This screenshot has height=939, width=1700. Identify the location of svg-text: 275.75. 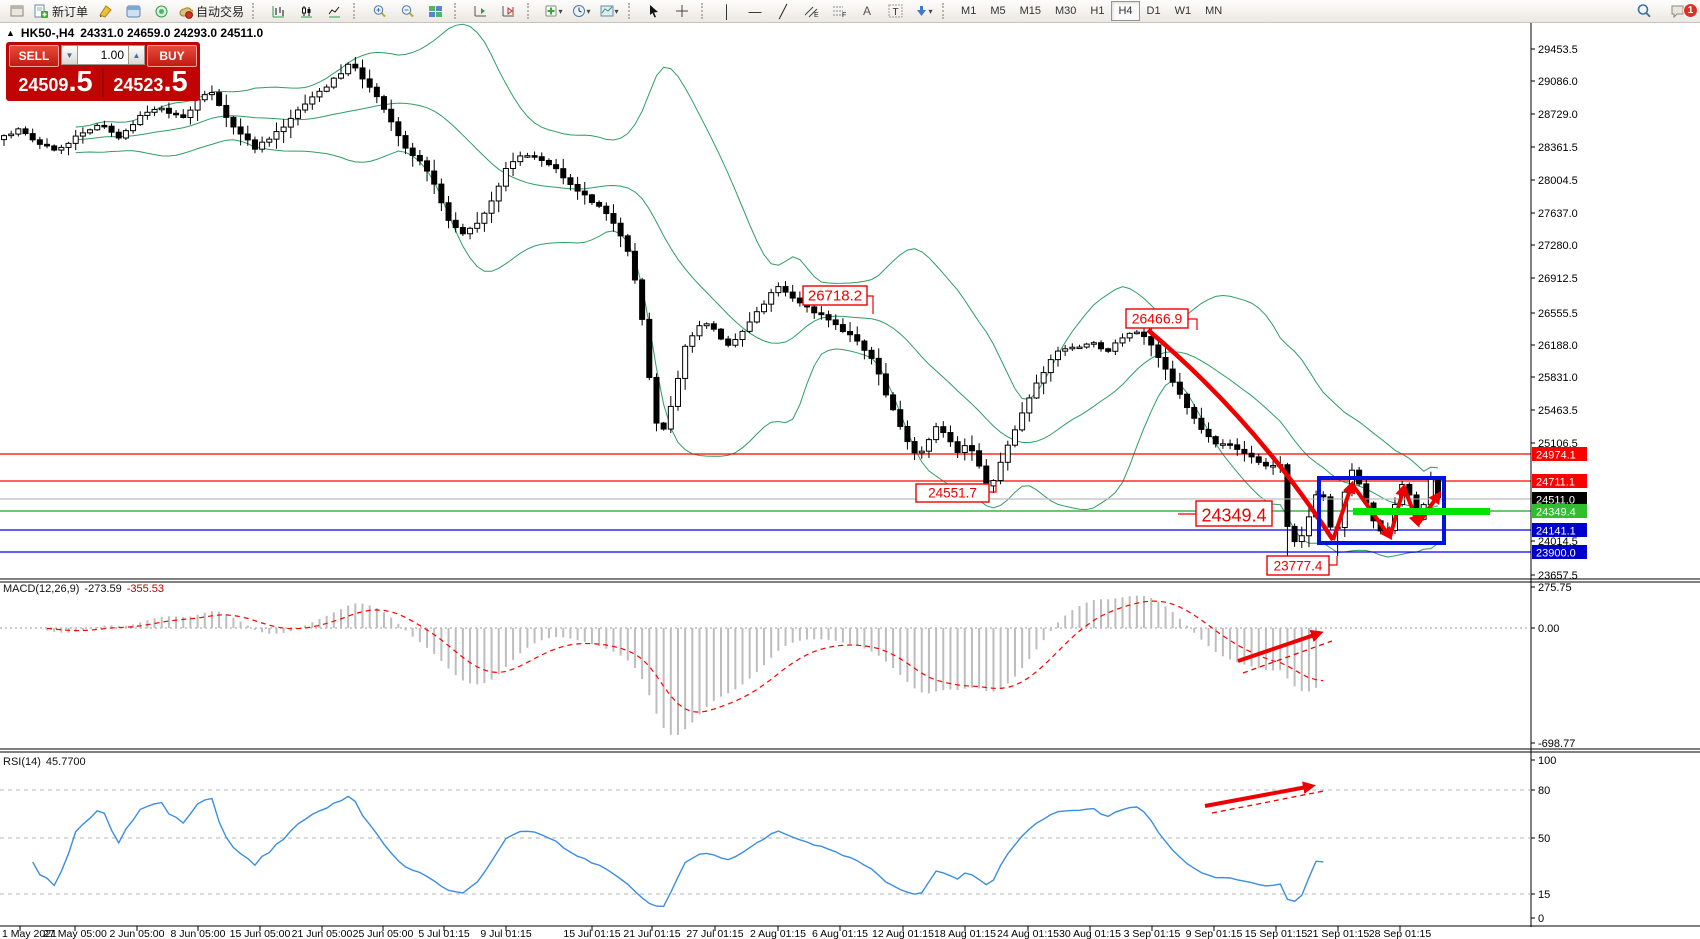
(1555, 588).